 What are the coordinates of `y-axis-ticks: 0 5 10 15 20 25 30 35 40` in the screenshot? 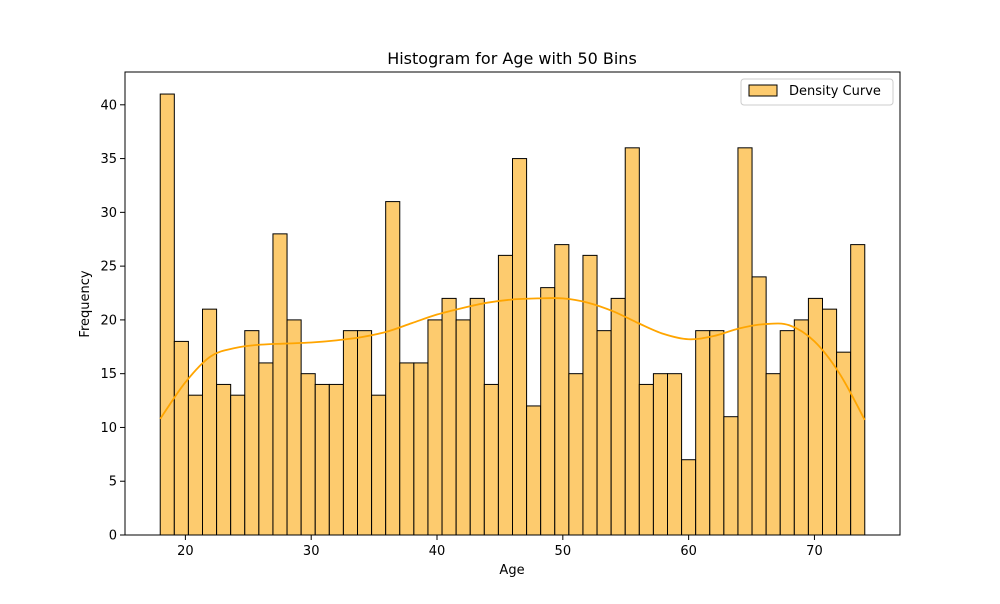 It's located at (112, 321).